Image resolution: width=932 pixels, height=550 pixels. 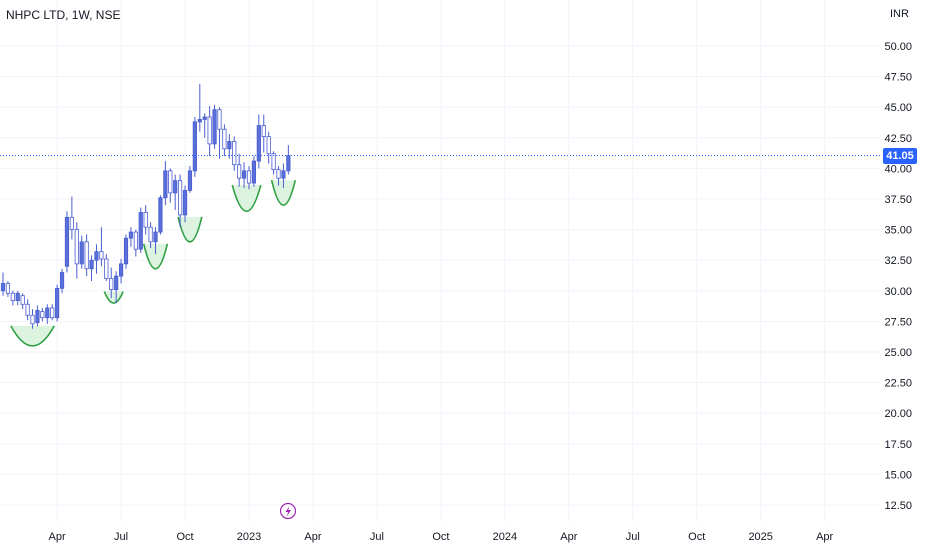 I want to click on y-tick-label: 25.00, so click(x=898, y=353).